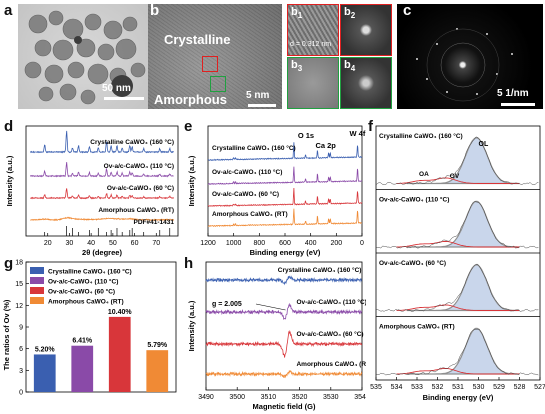 The image size is (545, 414). Describe the element at coordinates (421, 136) in the screenshot. I see `panel-label: Crystalline CaWO₄ (160 °C)` at that location.